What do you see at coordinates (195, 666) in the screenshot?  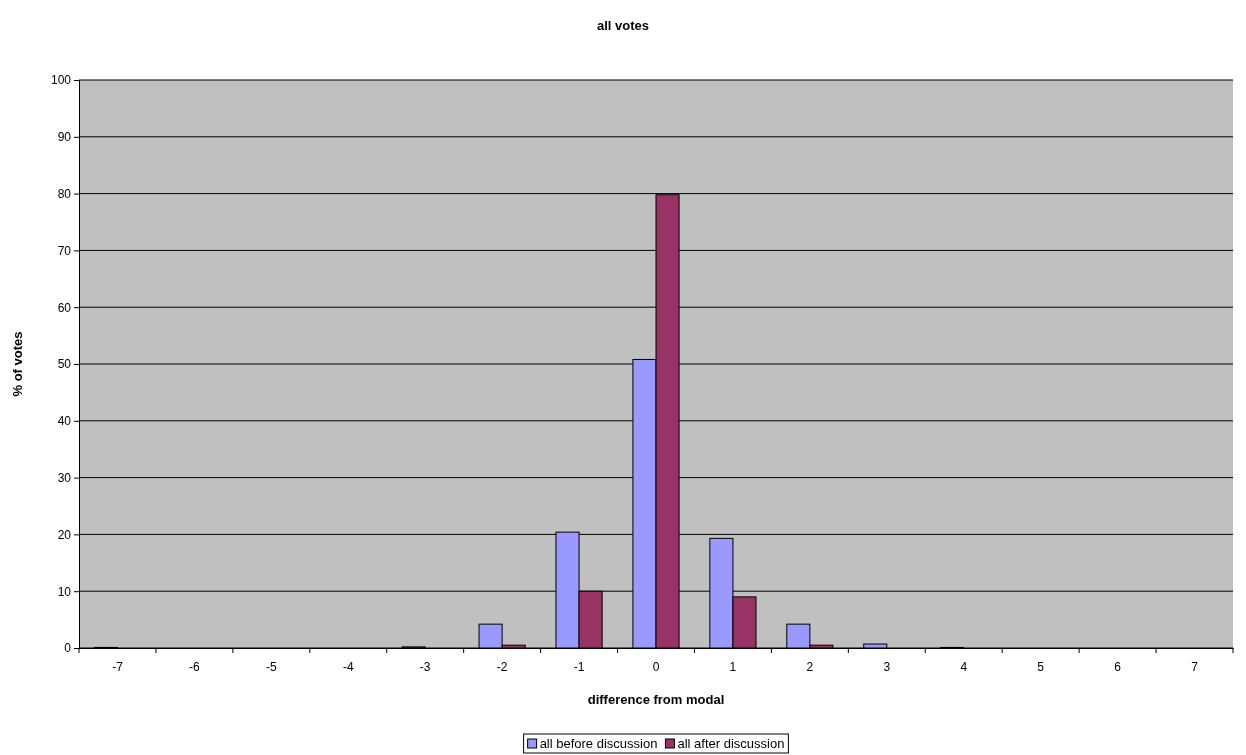 I see `x-tick-label: -6` at bounding box center [195, 666].